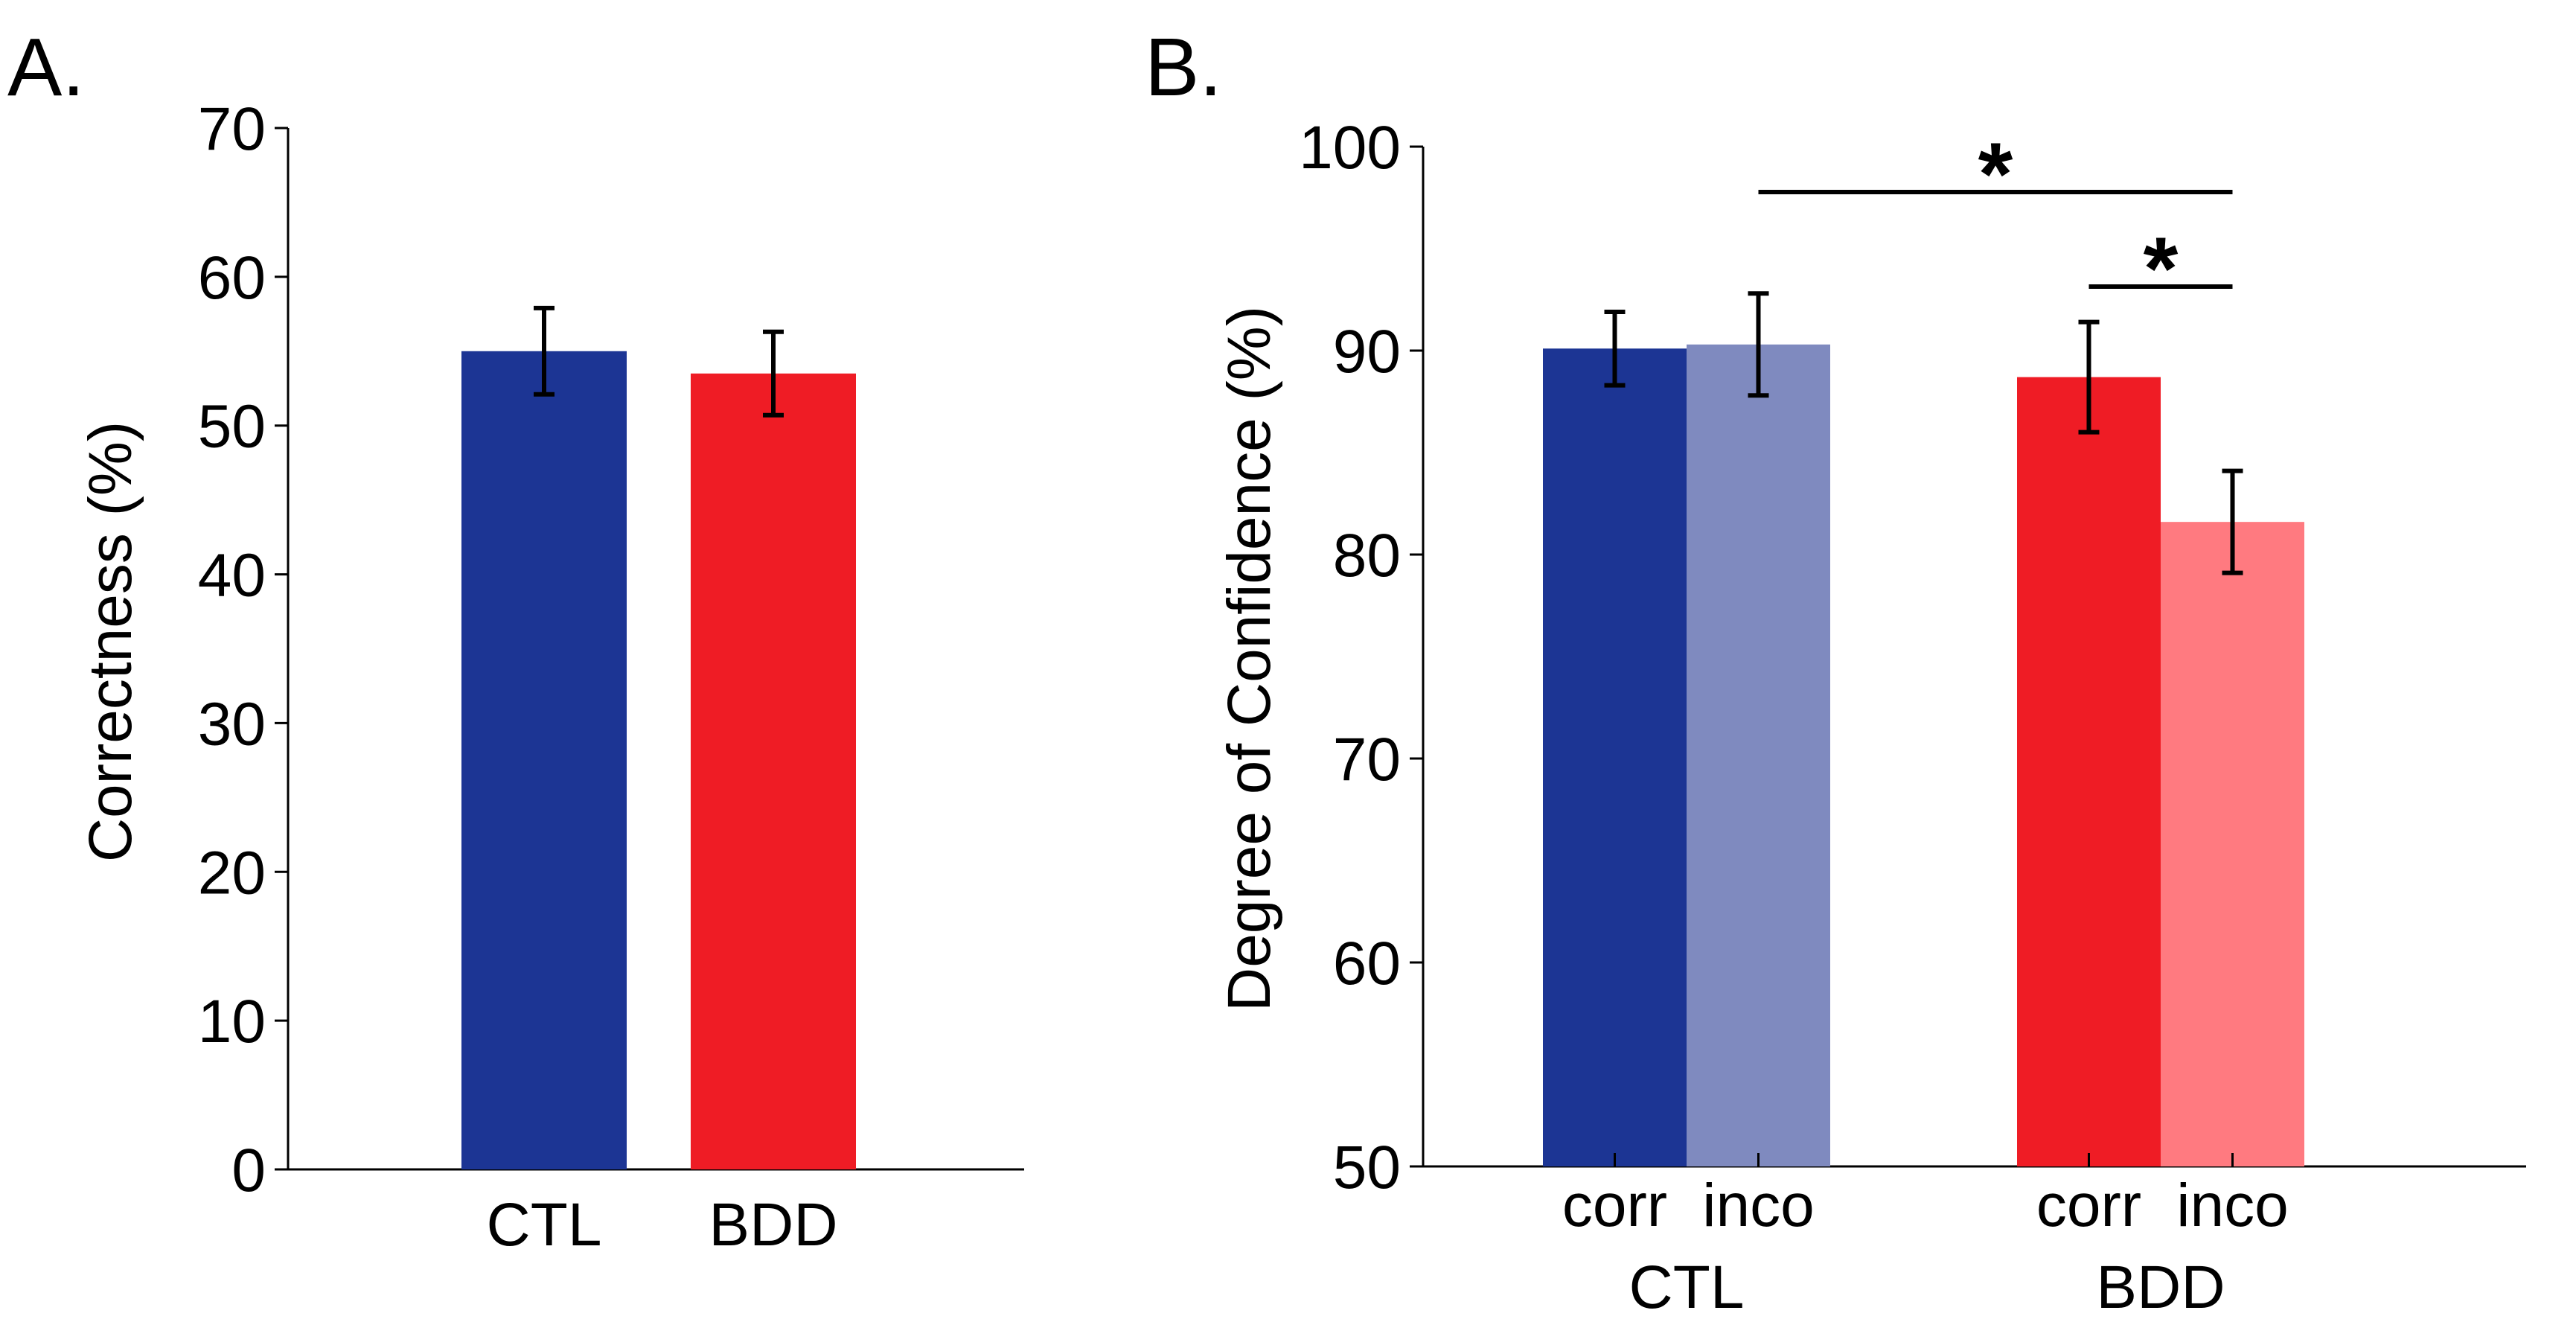 The height and width of the screenshot is (1322, 2576). What do you see at coordinates (1925, 1246) in the screenshot?
I see `panel-b-category-labels: corr inco CTL corr inco BDD` at bounding box center [1925, 1246].